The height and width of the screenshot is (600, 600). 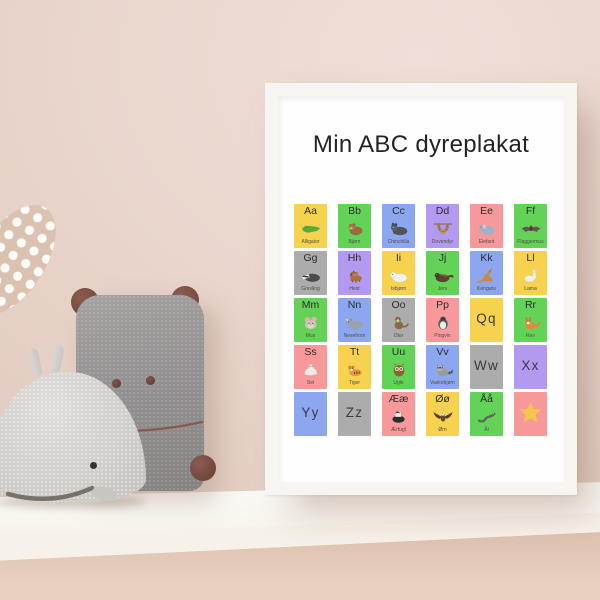 What do you see at coordinates (398, 335) in the screenshot?
I see `tile-animal-label: Oter` at bounding box center [398, 335].